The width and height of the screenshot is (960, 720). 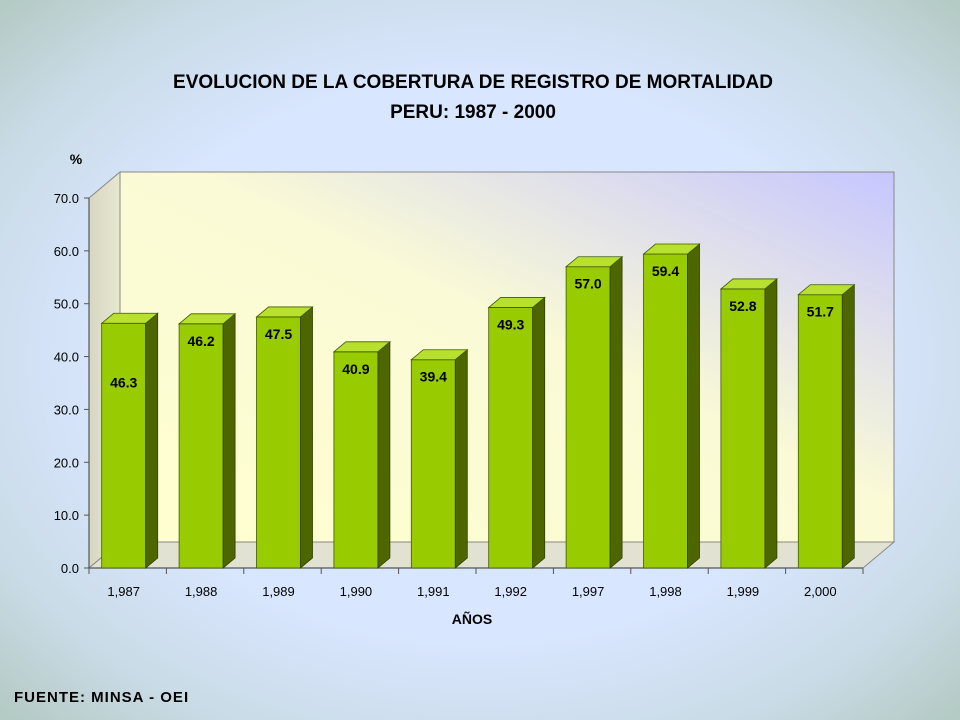 I want to click on bar-1,990: 40.9, so click(x=362, y=454).